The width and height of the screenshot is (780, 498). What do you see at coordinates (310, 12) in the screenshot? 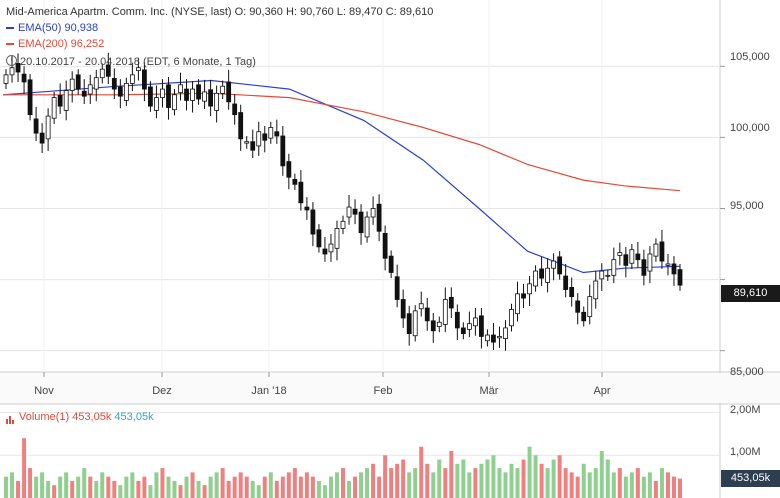
I see `high-value: H: 90,760` at bounding box center [310, 12].